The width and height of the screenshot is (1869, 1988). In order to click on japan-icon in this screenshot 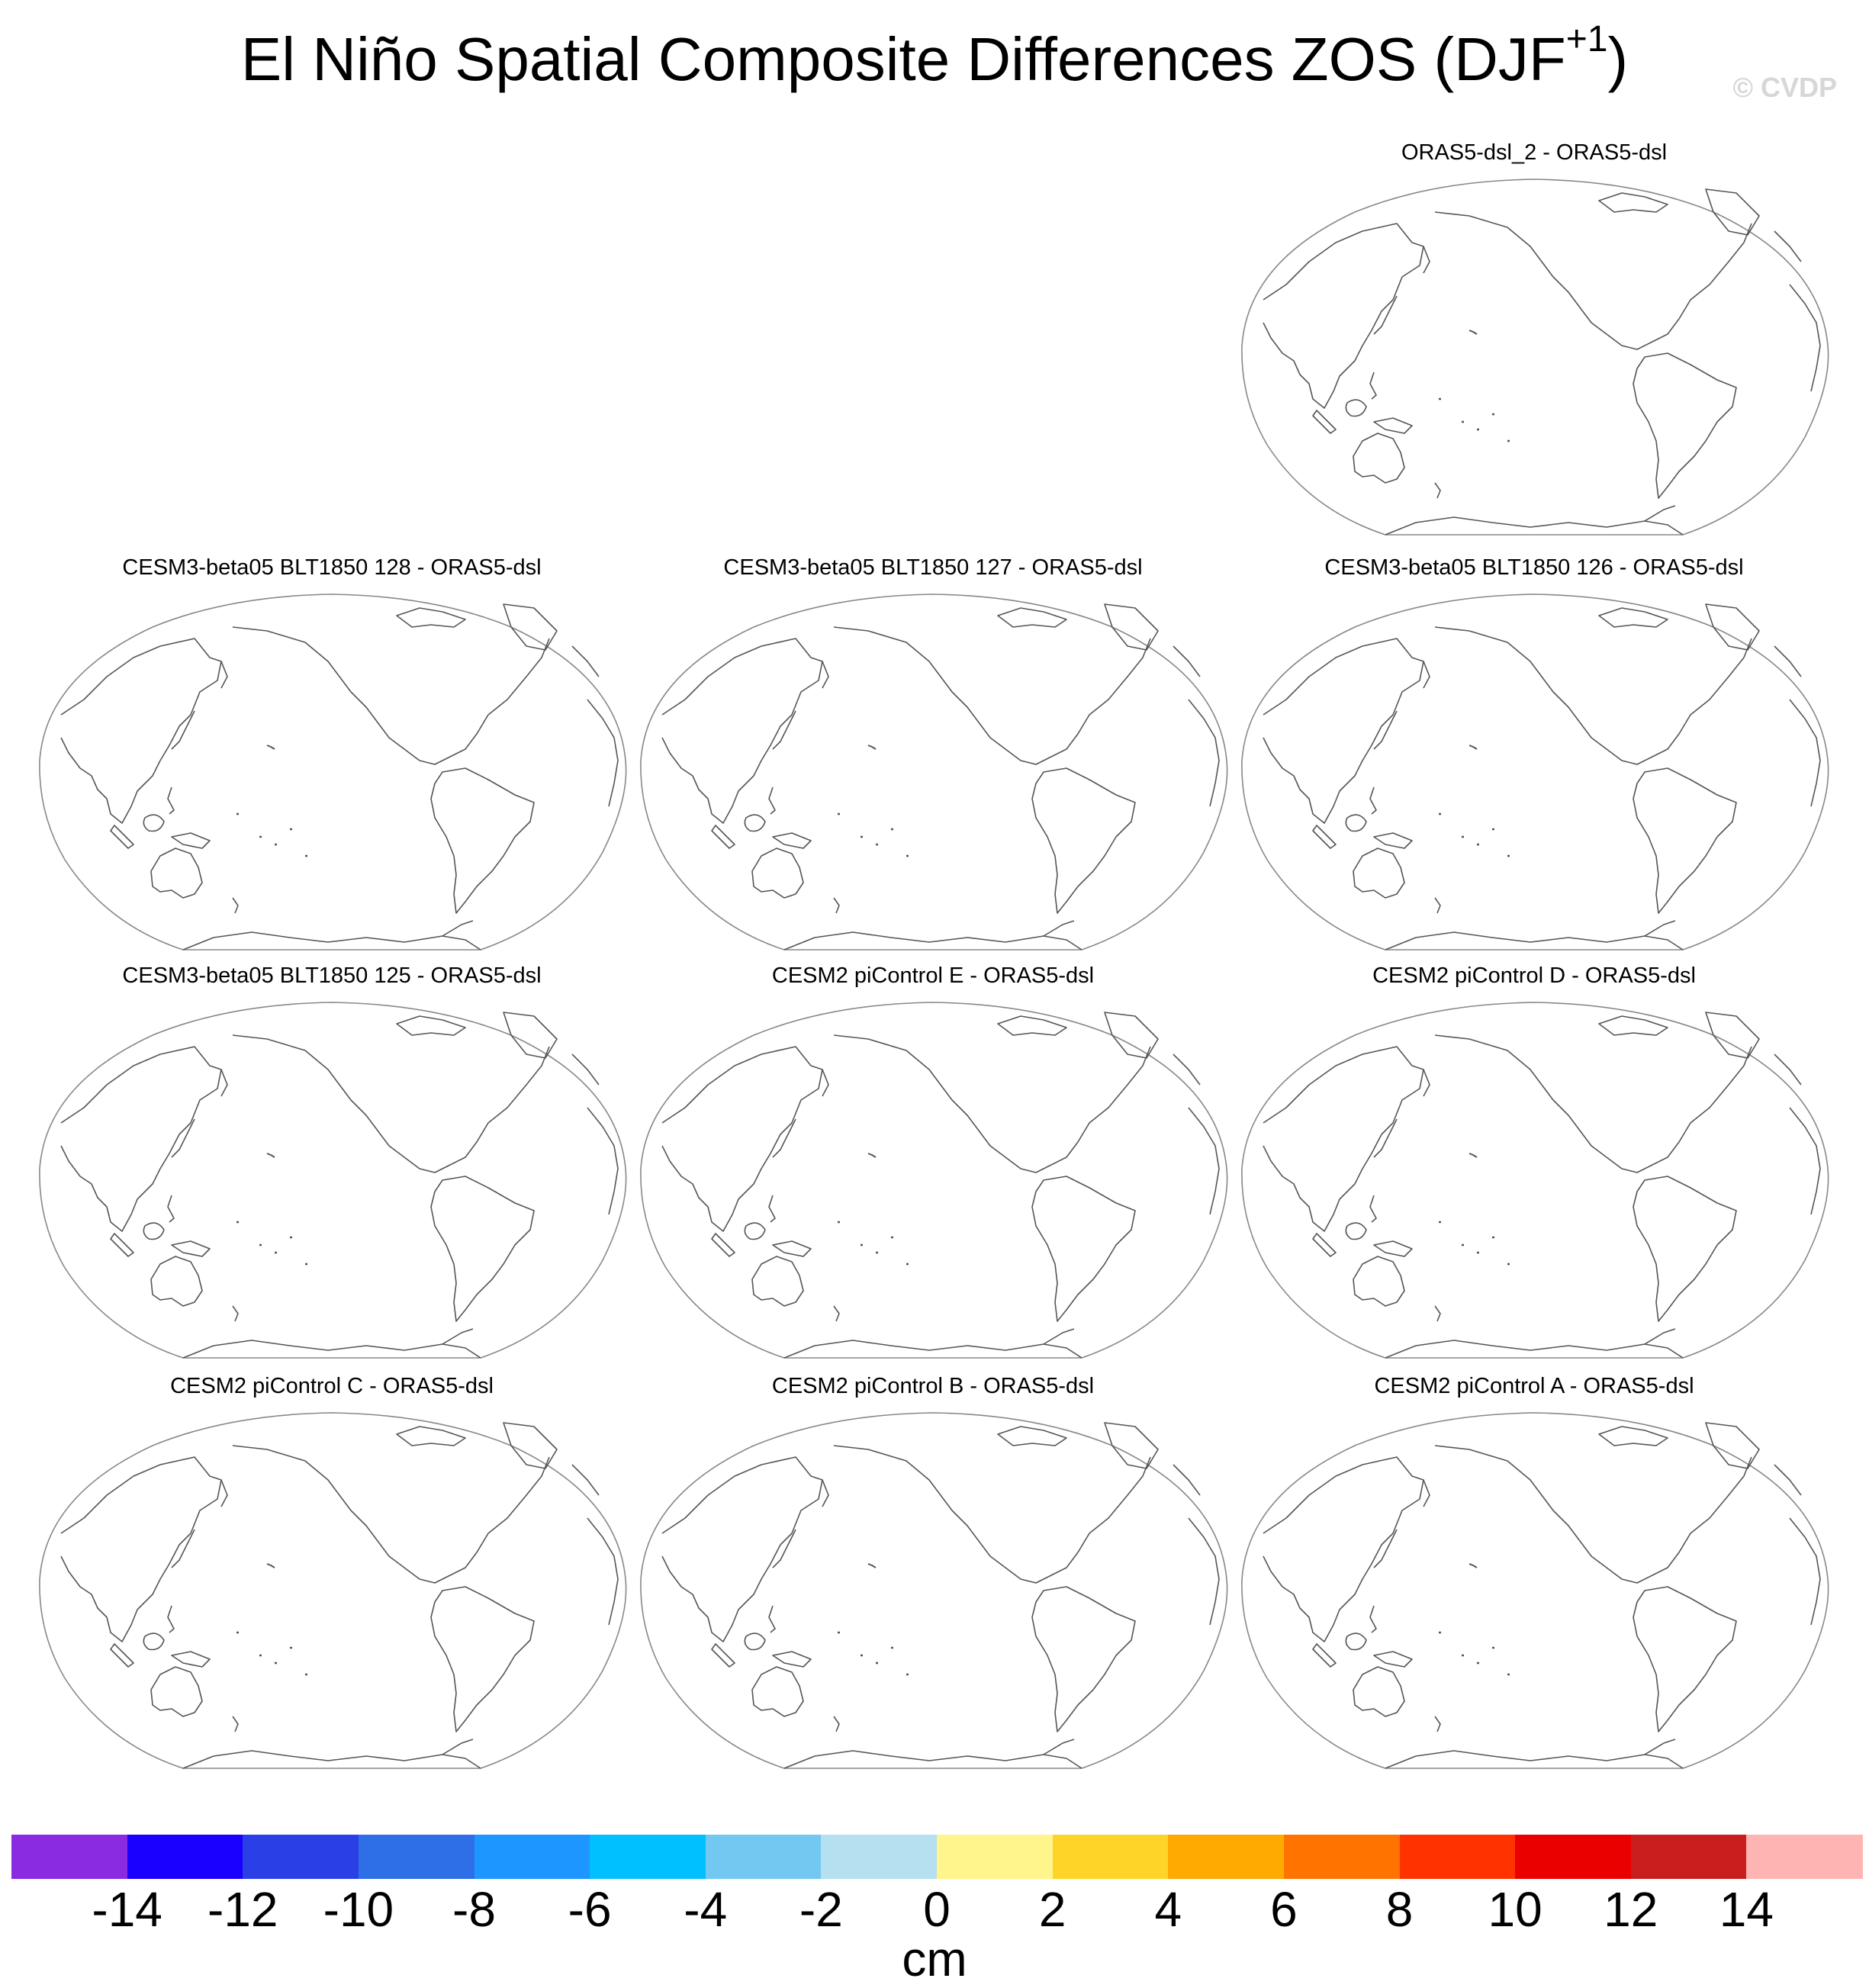, I will do `click(1386, 730)`.